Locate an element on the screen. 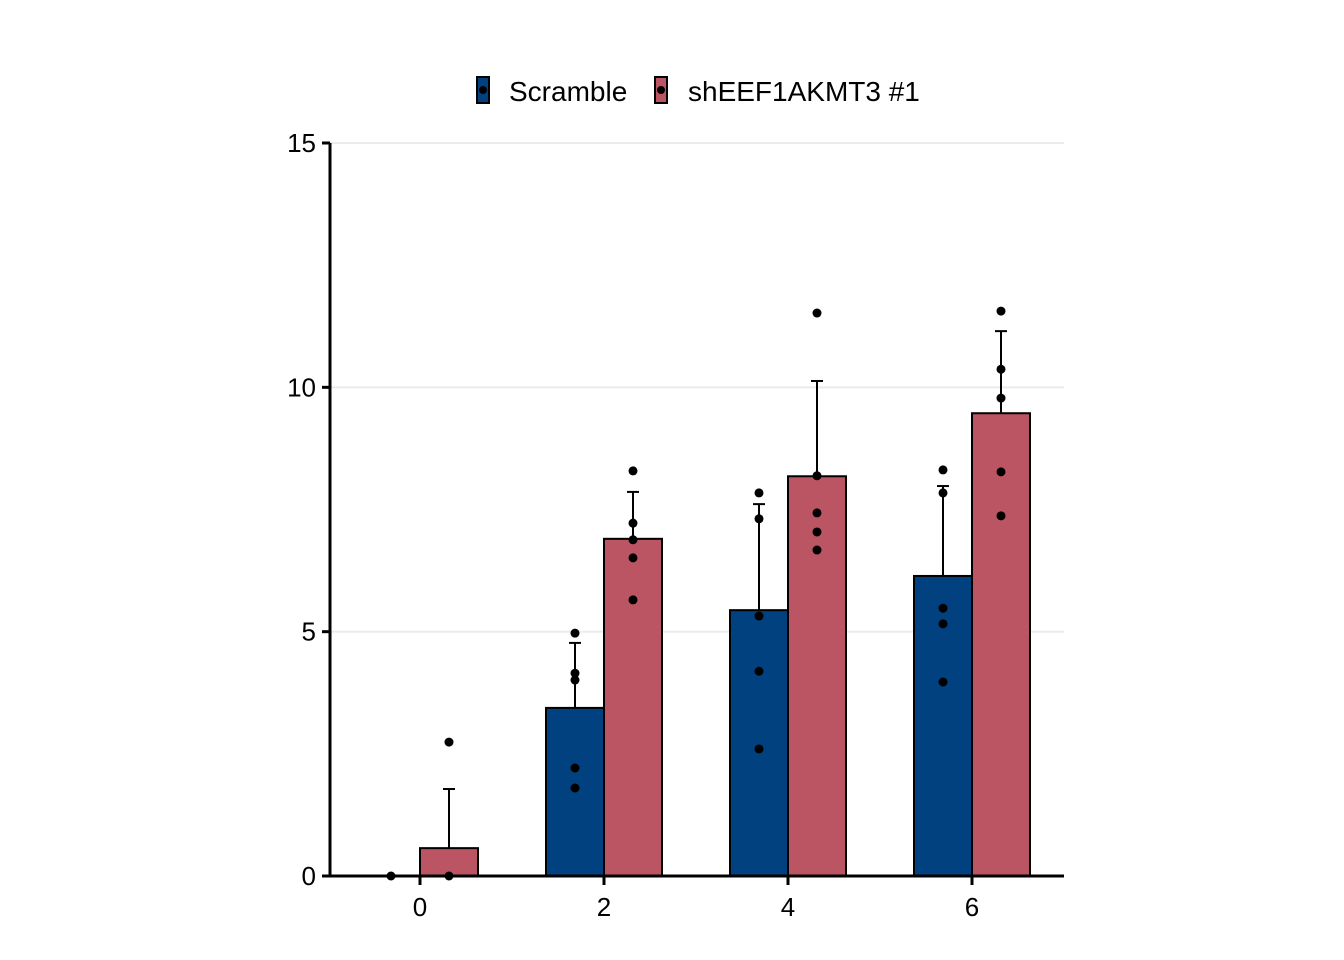  legend: Scramble shEEF1AKMT3 #1 is located at coordinates (698, 91).